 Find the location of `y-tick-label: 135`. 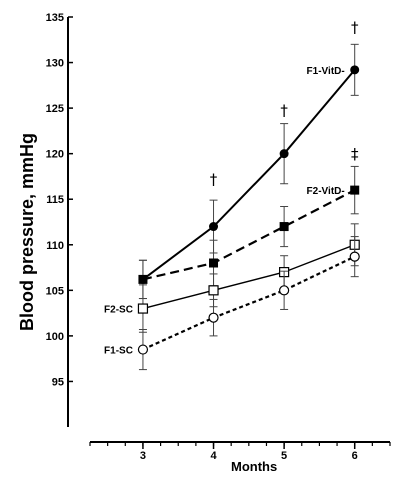

y-tick-label: 135 is located at coordinates (55, 18).